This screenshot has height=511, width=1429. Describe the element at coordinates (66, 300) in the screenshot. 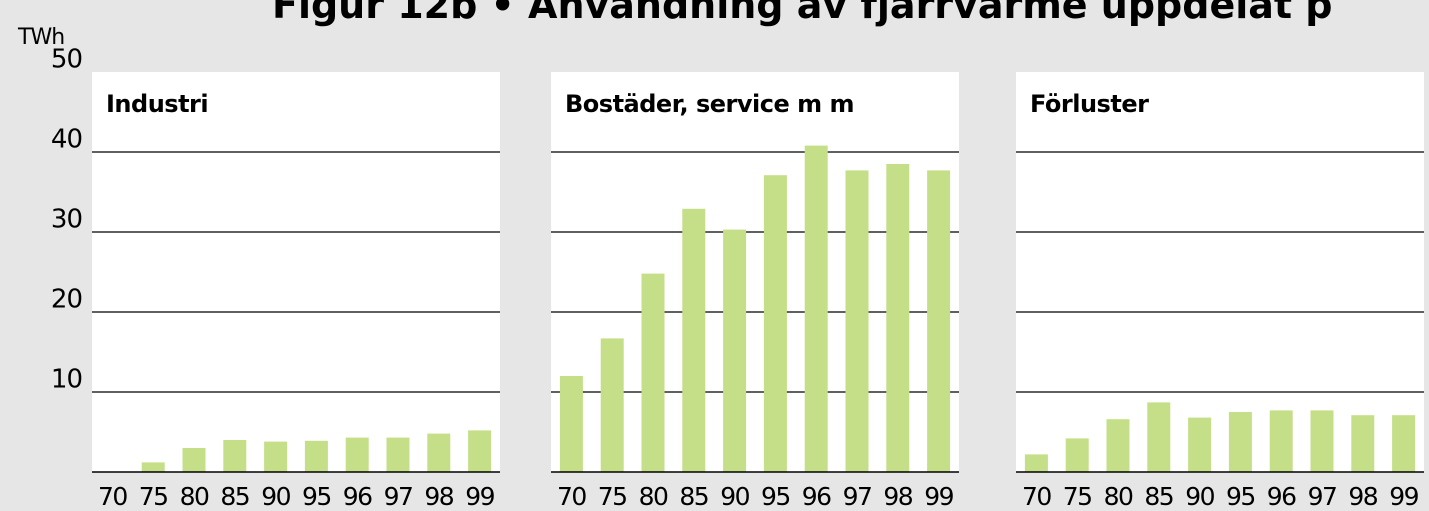

I see `y-tick-label: 20` at that location.